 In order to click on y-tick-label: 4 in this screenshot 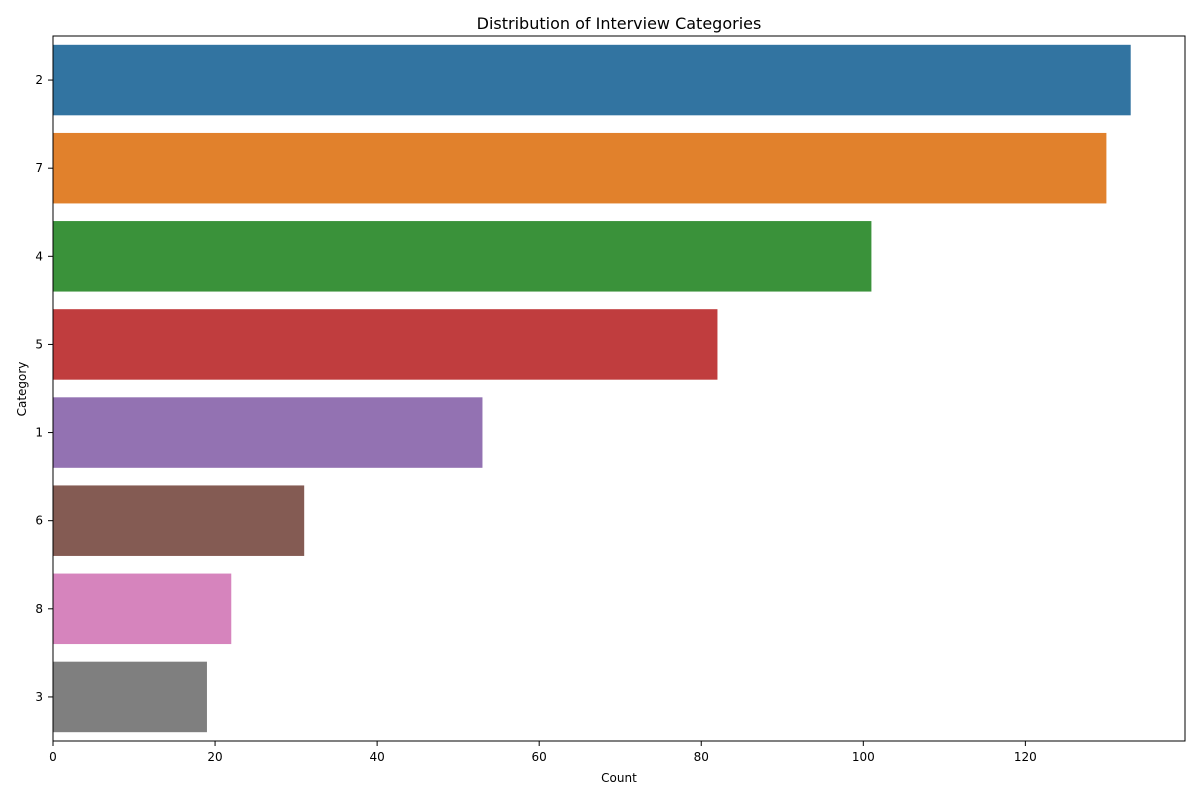, I will do `click(39, 256)`.